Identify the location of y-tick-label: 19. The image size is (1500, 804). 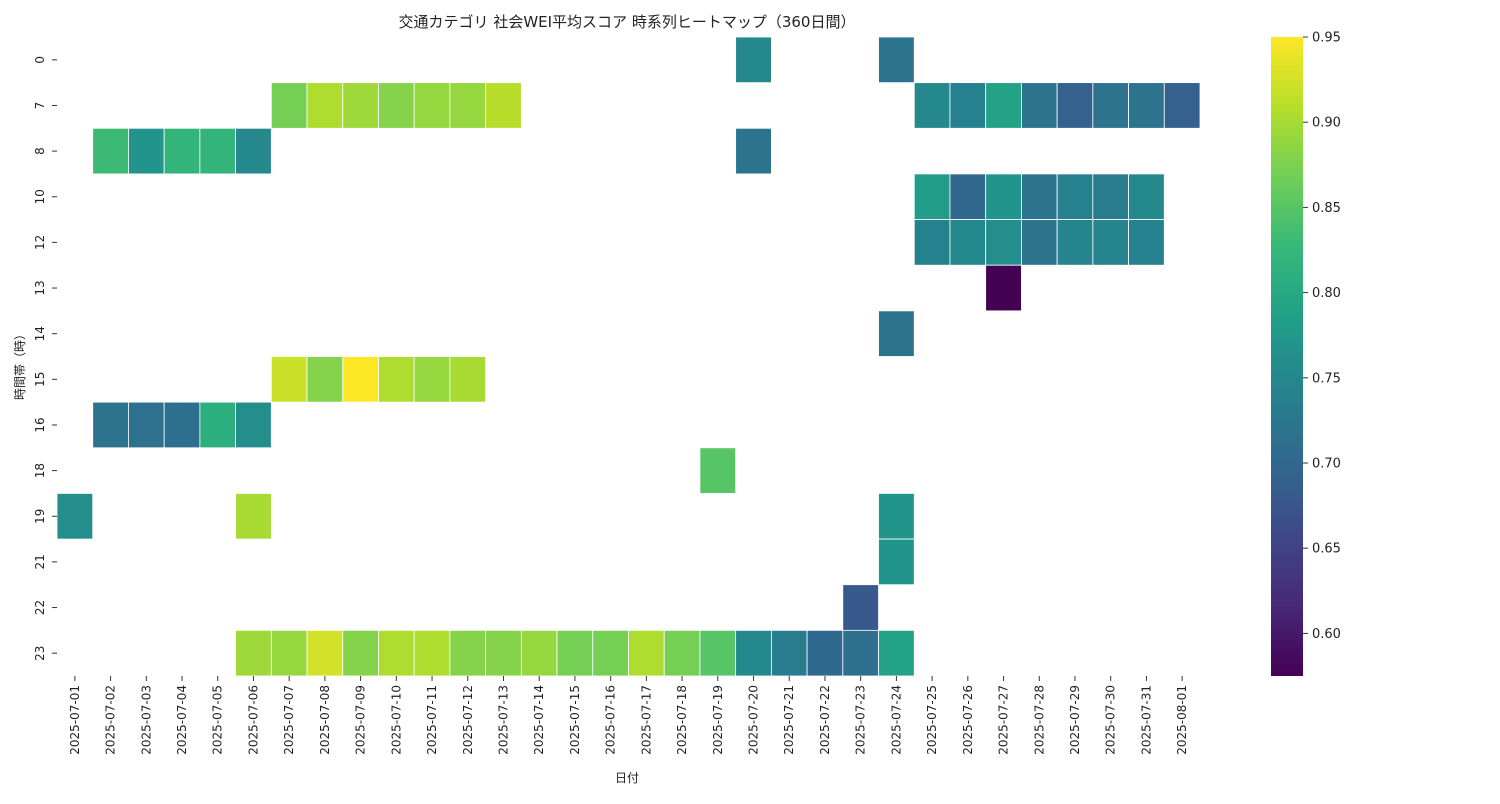
(40, 516).